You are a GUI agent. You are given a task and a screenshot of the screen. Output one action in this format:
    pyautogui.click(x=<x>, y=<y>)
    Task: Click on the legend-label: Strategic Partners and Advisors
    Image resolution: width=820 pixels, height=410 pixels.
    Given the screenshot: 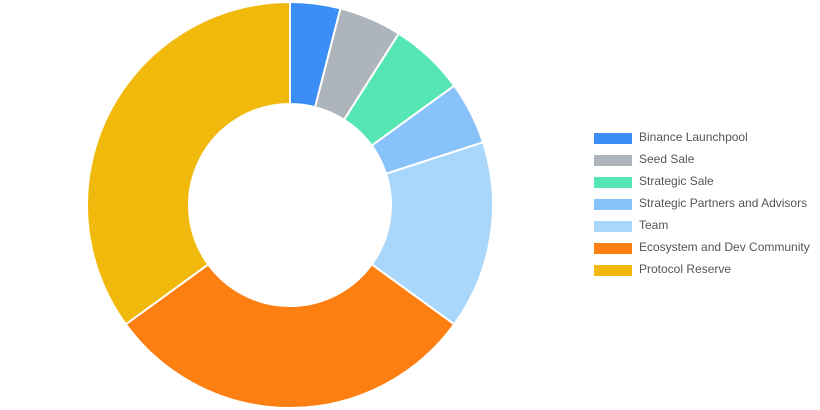 What is the action you would take?
    pyautogui.click(x=723, y=203)
    